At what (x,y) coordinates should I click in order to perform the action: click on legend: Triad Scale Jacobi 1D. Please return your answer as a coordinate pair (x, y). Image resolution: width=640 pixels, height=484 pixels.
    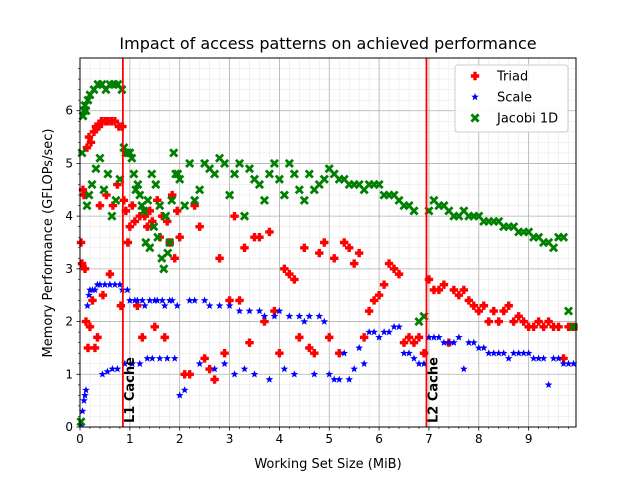
    Looking at the image, I should click on (511, 98).